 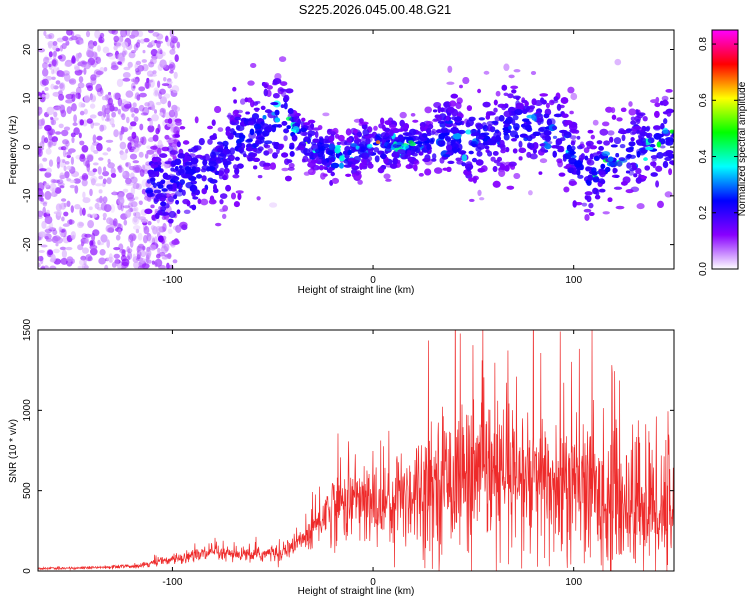 What do you see at coordinates (356, 290) in the screenshot?
I see `spectrogram-xlabel: Height of straight line (km)` at bounding box center [356, 290].